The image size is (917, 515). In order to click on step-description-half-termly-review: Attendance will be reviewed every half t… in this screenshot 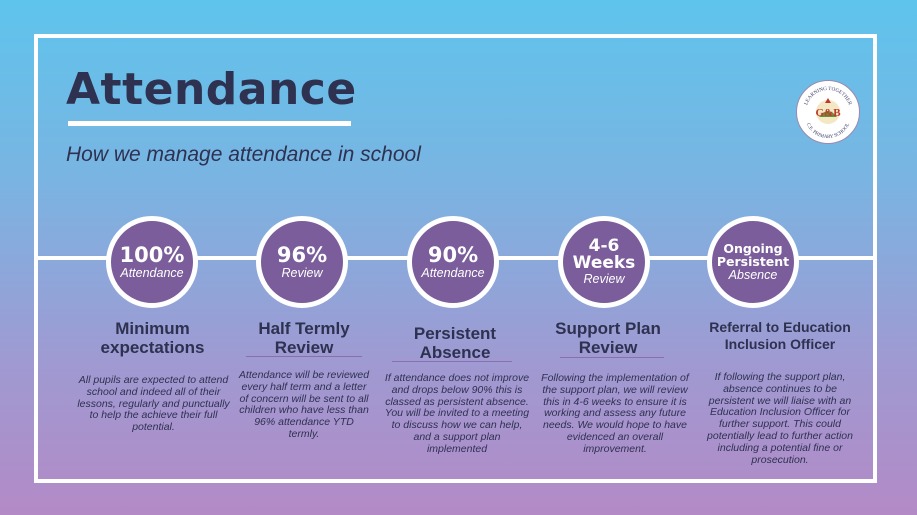, I will do `click(304, 404)`.